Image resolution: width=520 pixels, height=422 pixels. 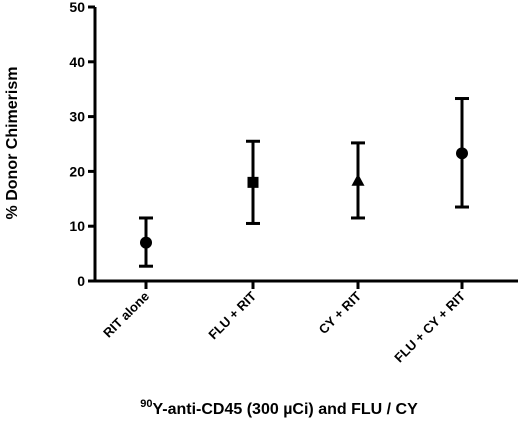 What do you see at coordinates (285, 409) in the screenshot?
I see `x-axis-title-text: Y-anti-CD45 (300 µCi) and FLU / CY` at bounding box center [285, 409].